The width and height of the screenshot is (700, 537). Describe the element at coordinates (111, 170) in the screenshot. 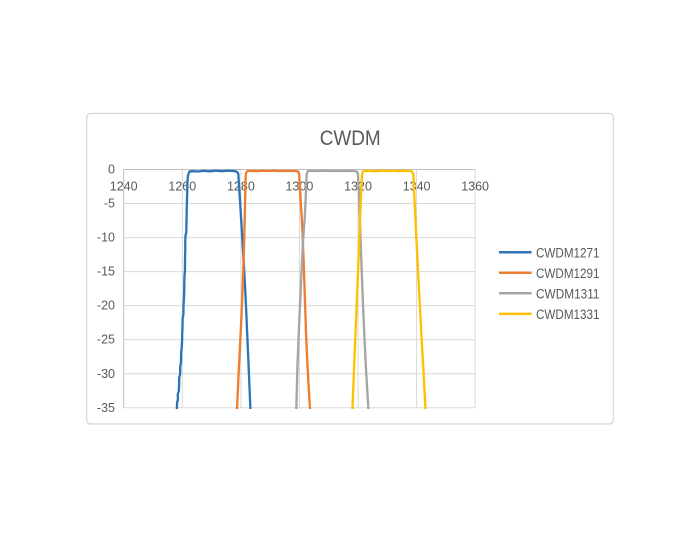

I see `svg-text: 0` at that location.